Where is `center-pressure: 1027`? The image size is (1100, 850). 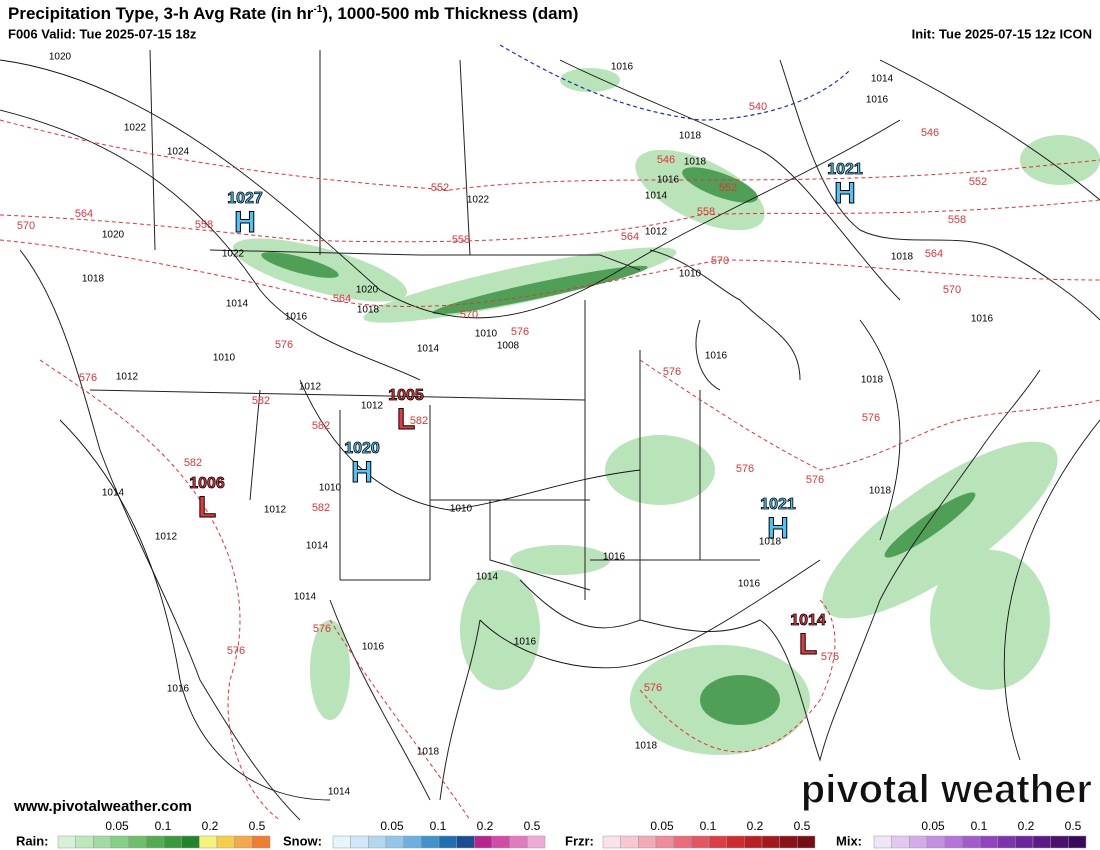 center-pressure: 1027 is located at coordinates (245, 198).